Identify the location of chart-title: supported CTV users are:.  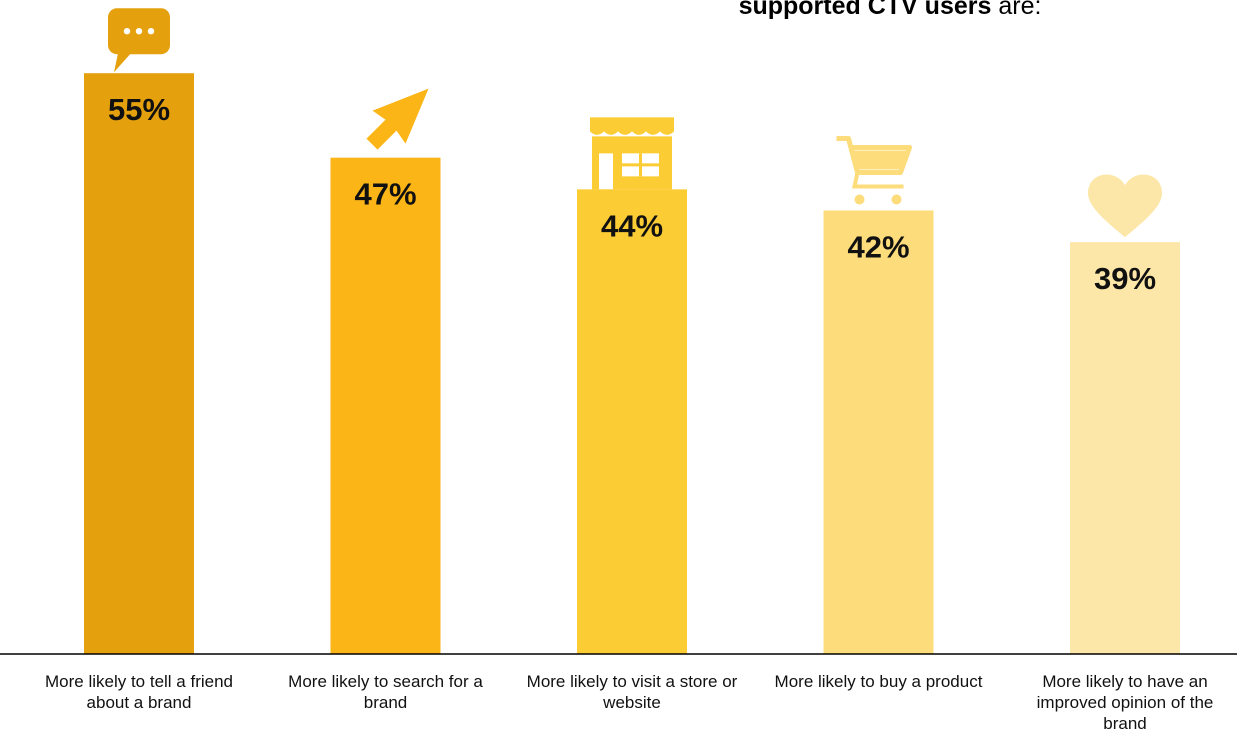
(890, 9).